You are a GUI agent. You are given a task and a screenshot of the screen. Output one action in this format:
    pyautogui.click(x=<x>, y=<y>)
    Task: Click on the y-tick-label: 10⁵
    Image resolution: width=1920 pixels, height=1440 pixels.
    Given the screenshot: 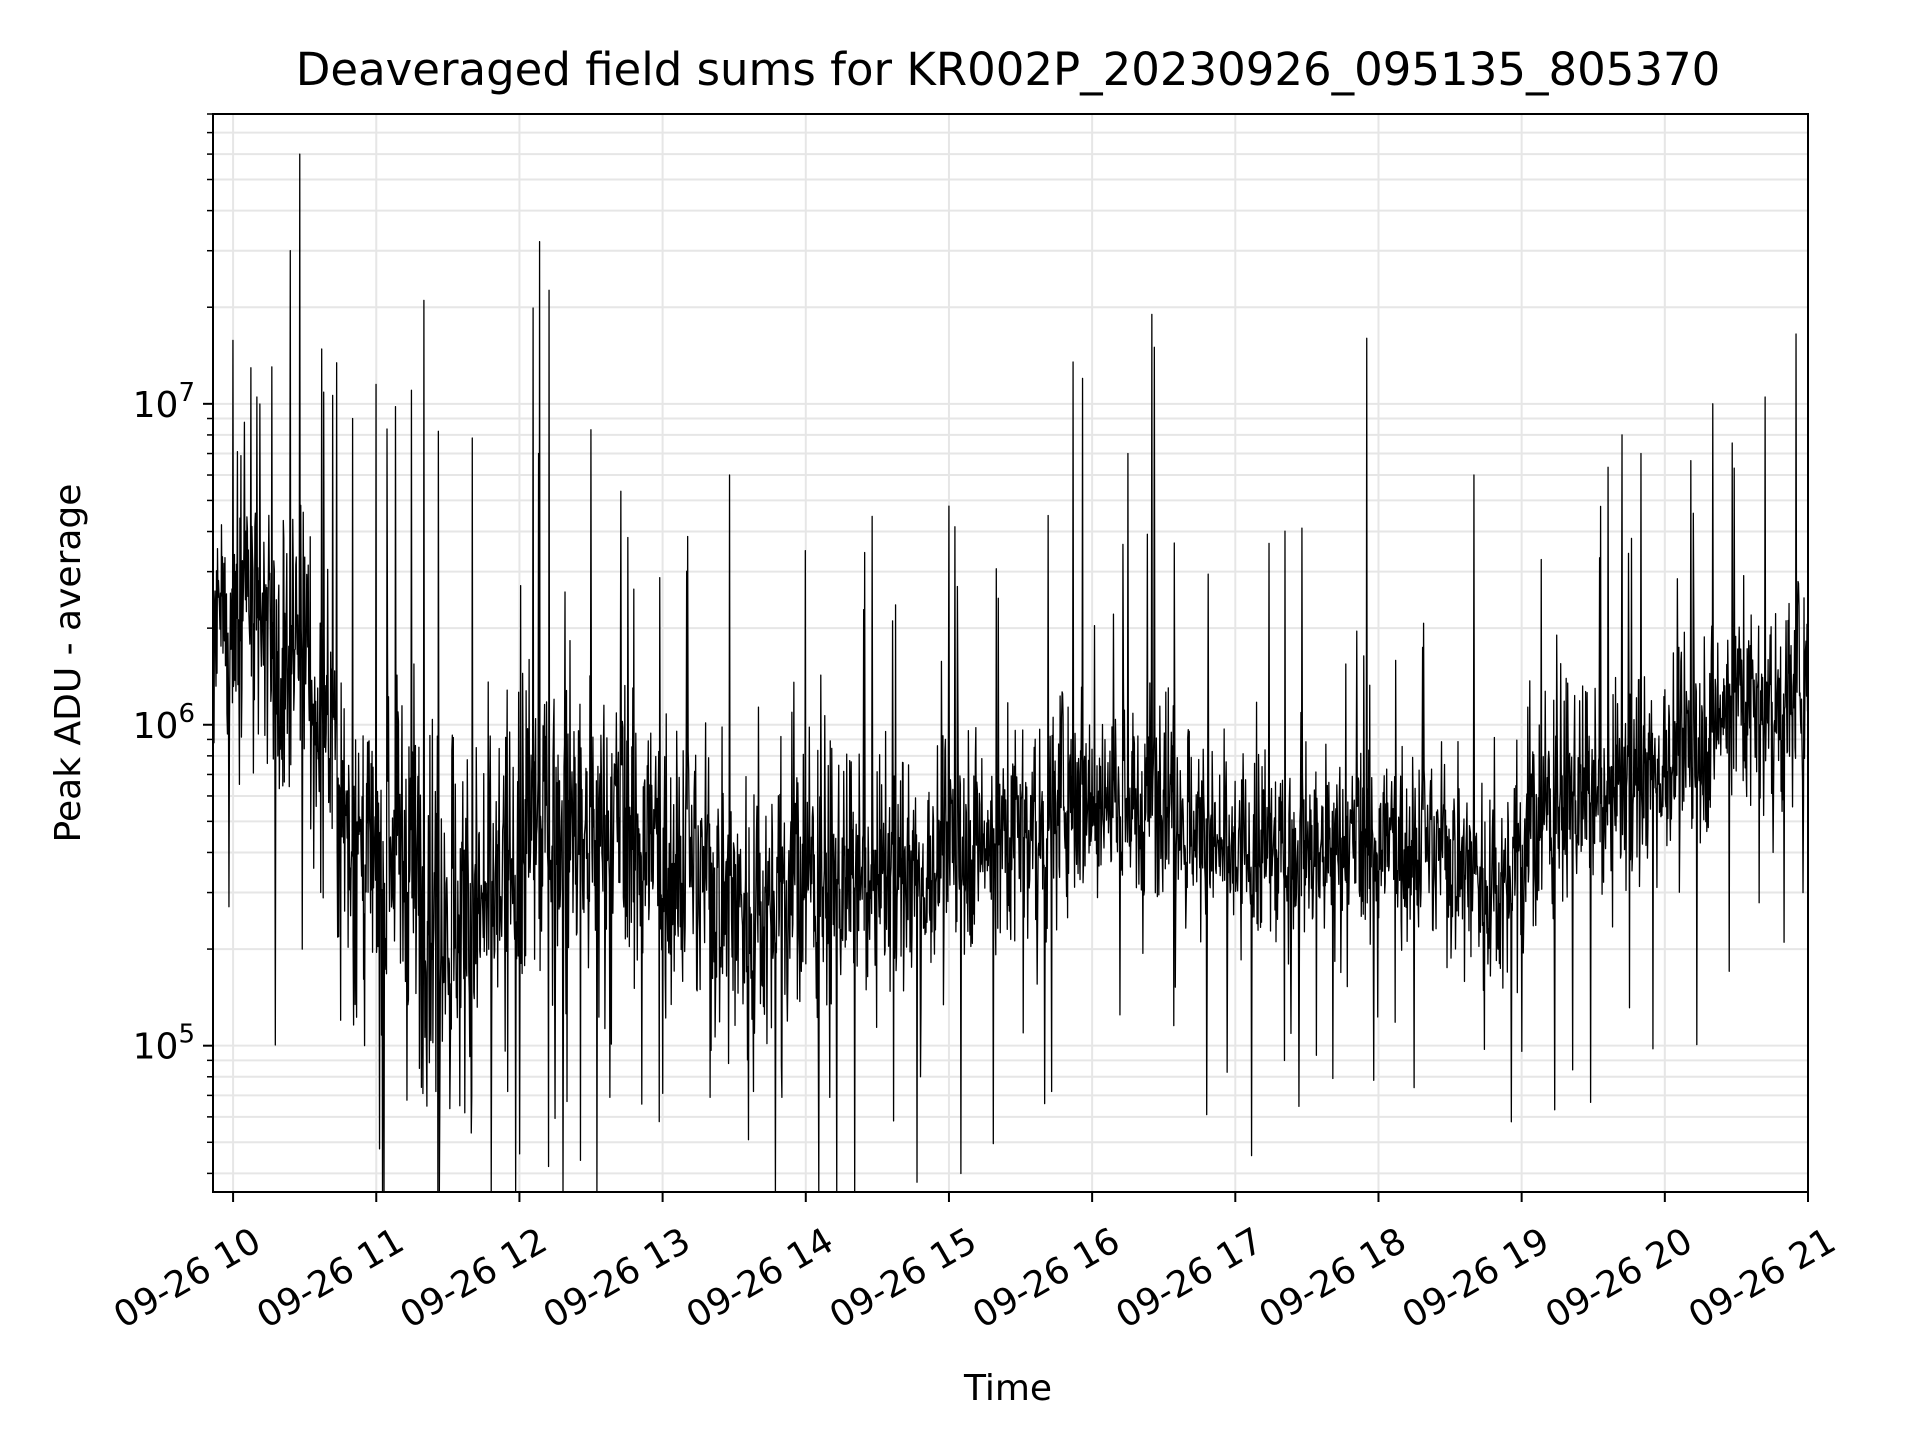 What is the action you would take?
    pyautogui.click(x=164, y=1044)
    